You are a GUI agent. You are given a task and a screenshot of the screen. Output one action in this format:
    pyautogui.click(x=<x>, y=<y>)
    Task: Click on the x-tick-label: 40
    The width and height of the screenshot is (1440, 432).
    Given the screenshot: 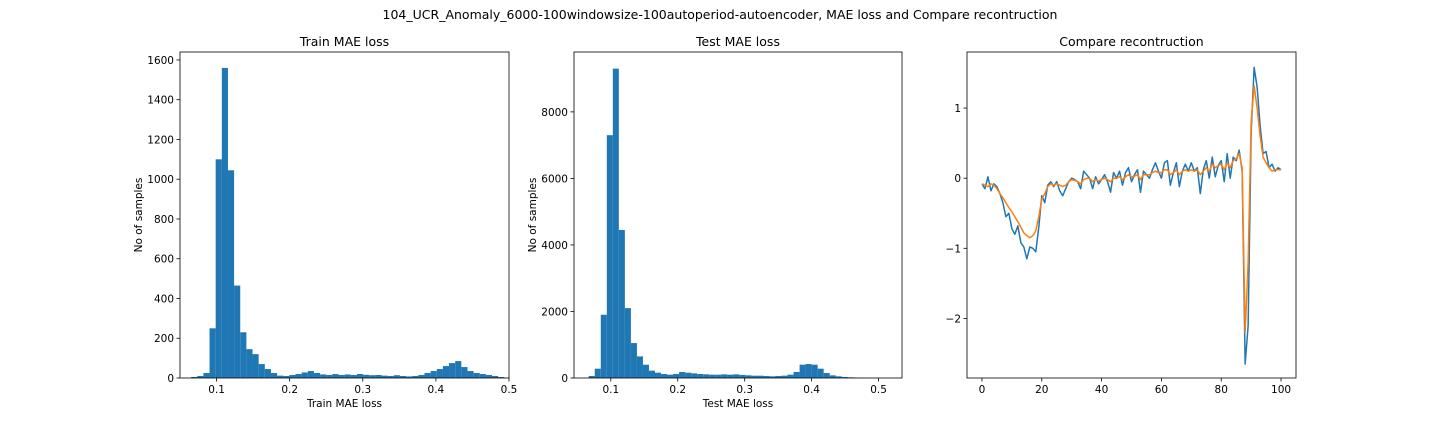 What is the action you would take?
    pyautogui.click(x=1101, y=390)
    